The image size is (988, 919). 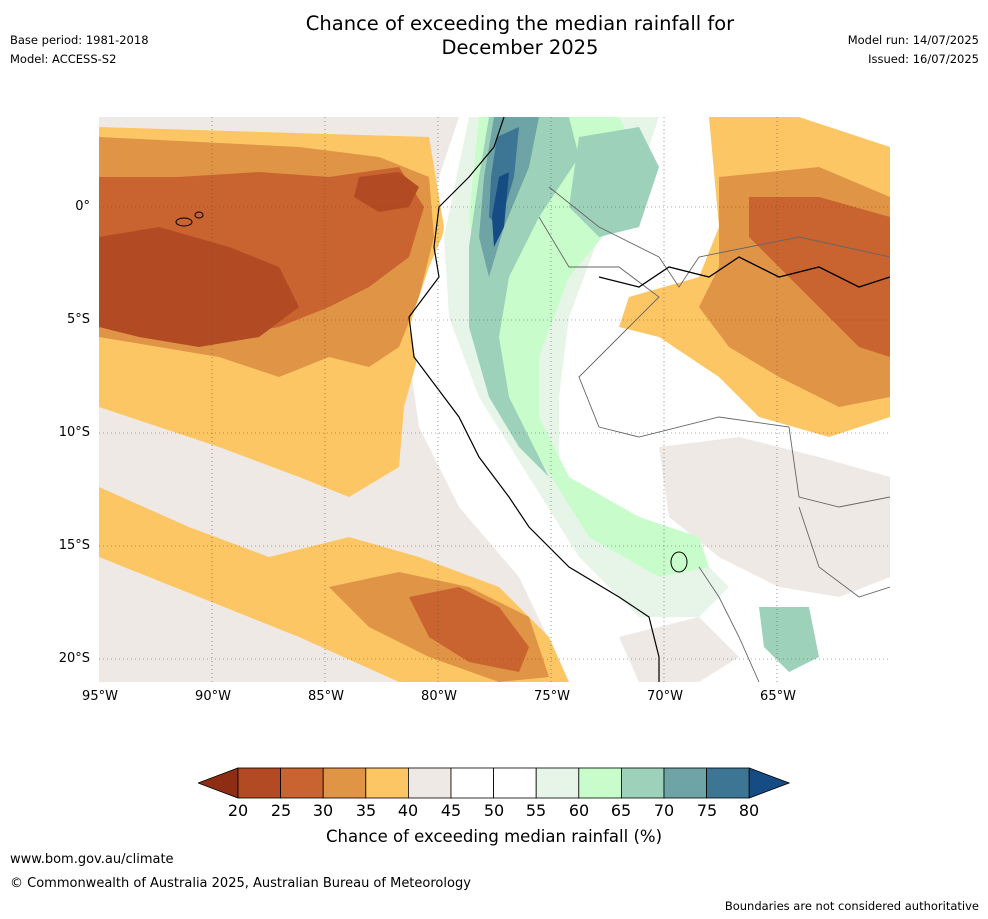 I want to click on amazon-river, so click(x=744, y=272).